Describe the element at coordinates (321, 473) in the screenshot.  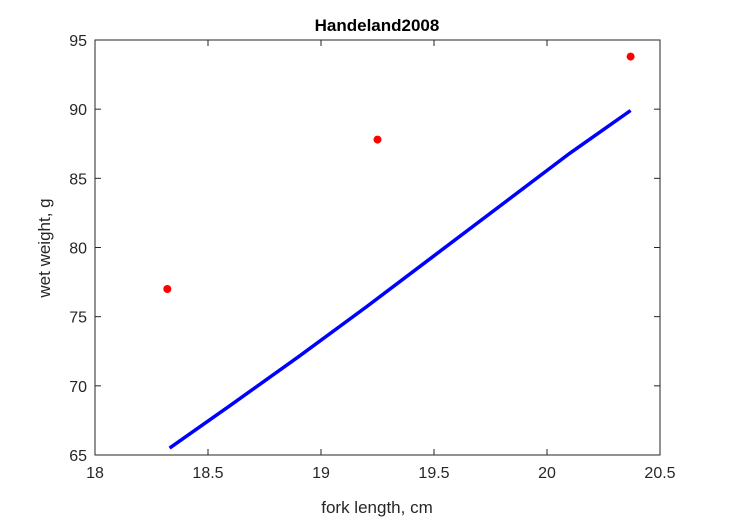
I see `x-tick-label: 19` at that location.